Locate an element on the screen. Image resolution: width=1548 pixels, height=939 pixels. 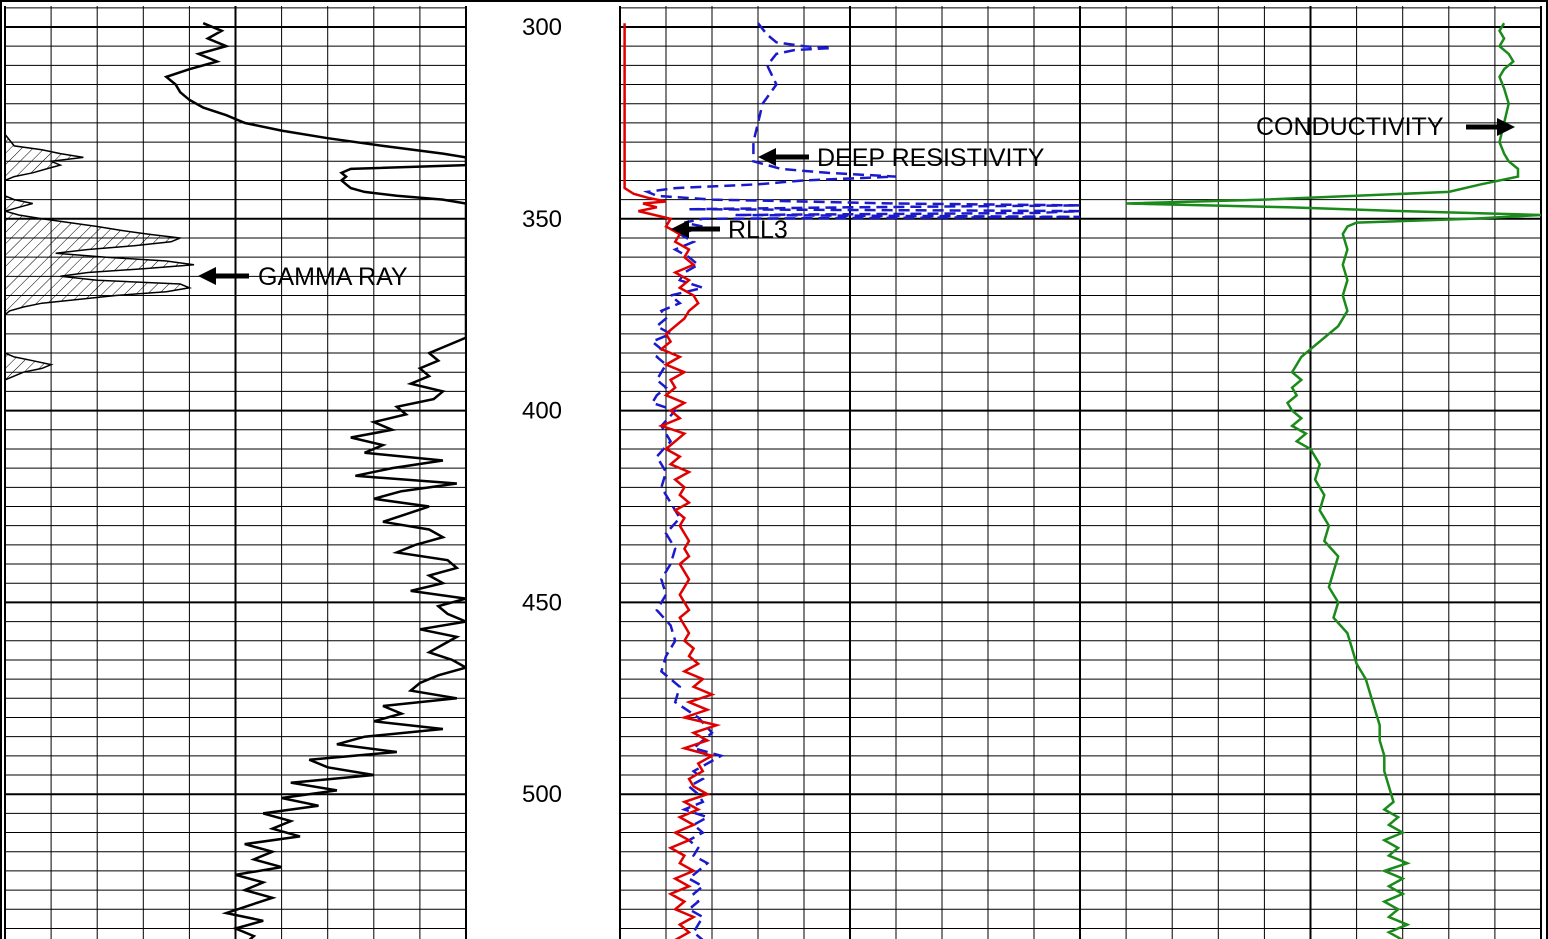
depth-tick-label: 500 is located at coordinates (542, 794).